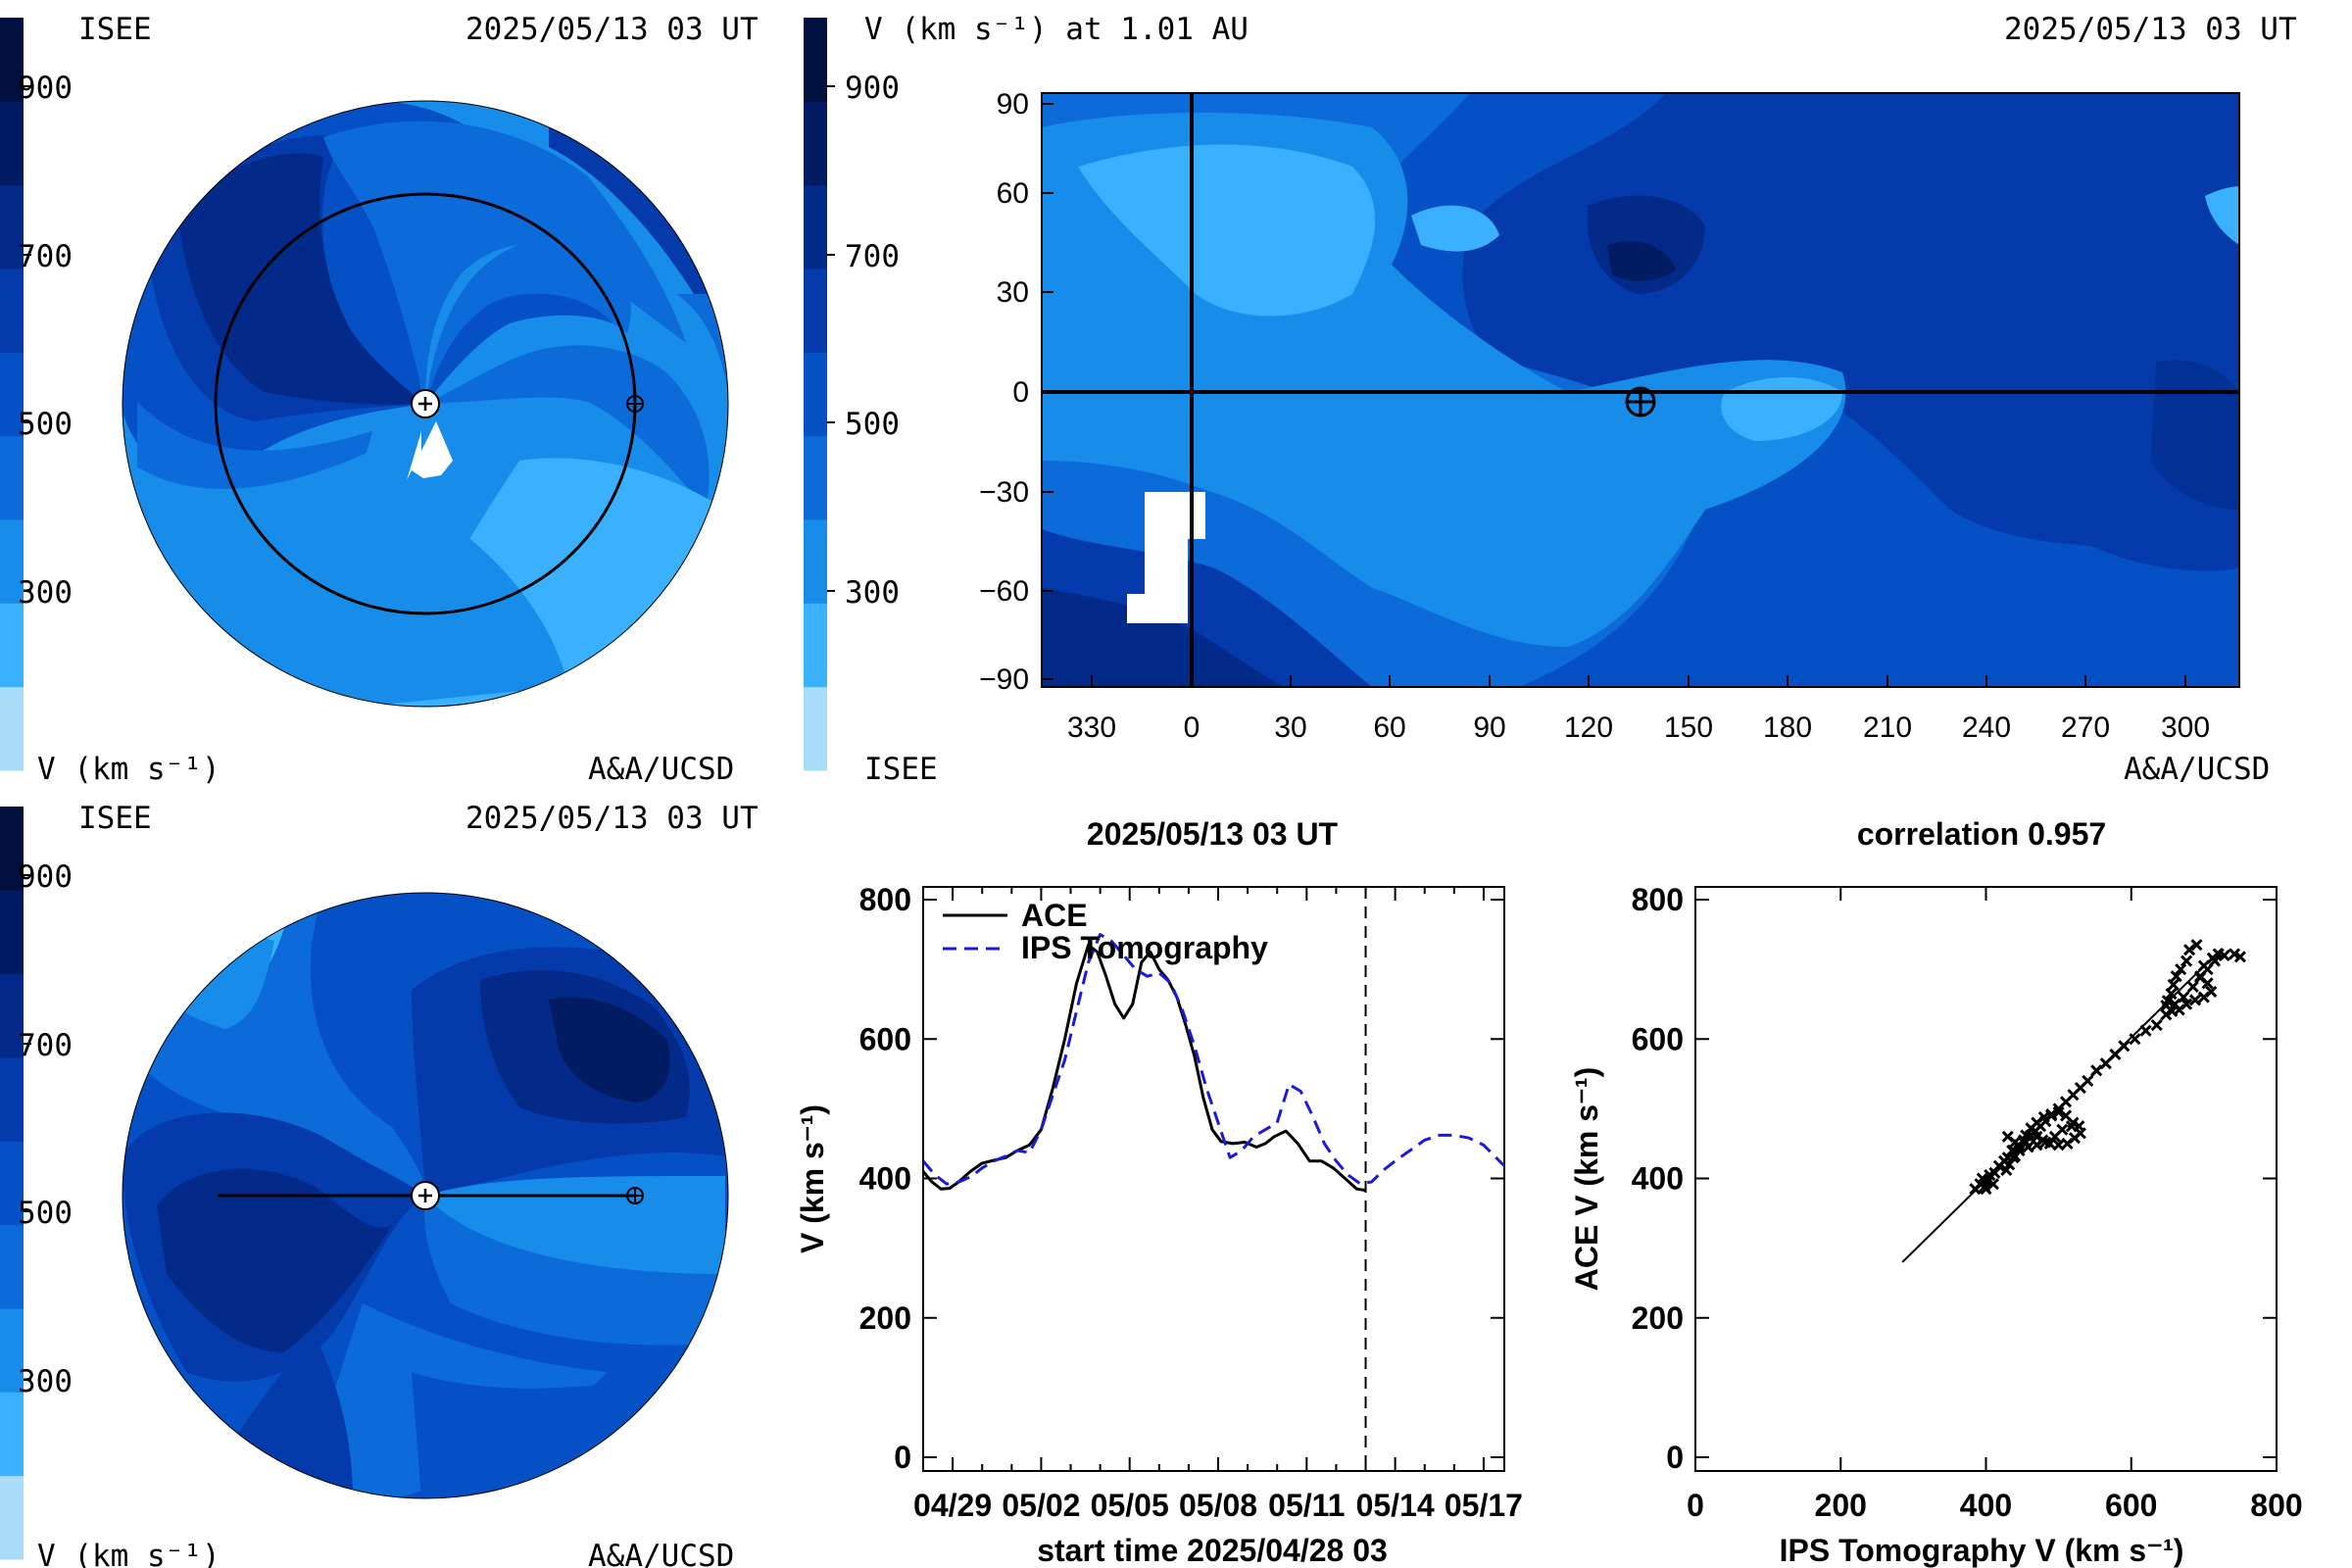  I want to click on map-x-tick-label: 240, so click(1986, 727).